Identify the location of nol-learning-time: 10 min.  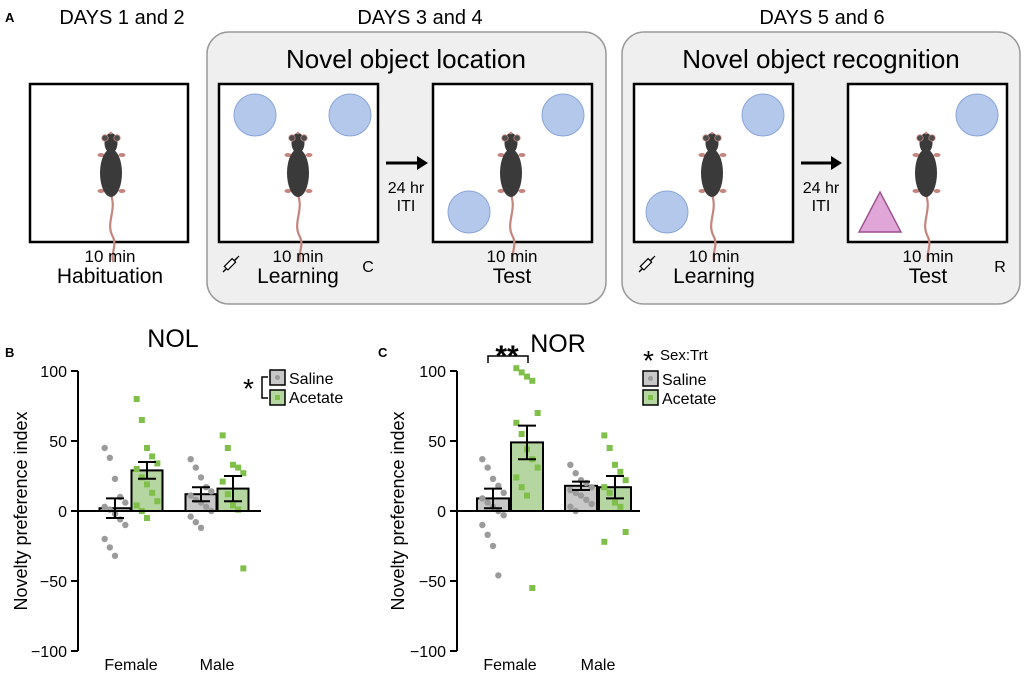
(297, 256).